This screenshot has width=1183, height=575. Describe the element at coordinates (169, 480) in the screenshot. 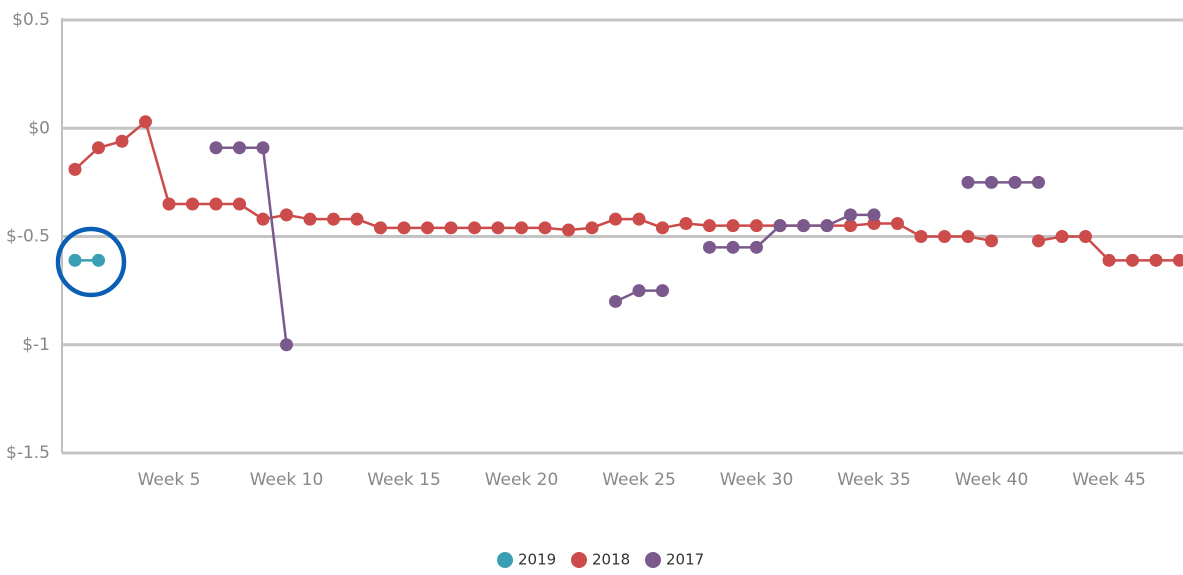

I see `x-tick-label: Week 5` at that location.